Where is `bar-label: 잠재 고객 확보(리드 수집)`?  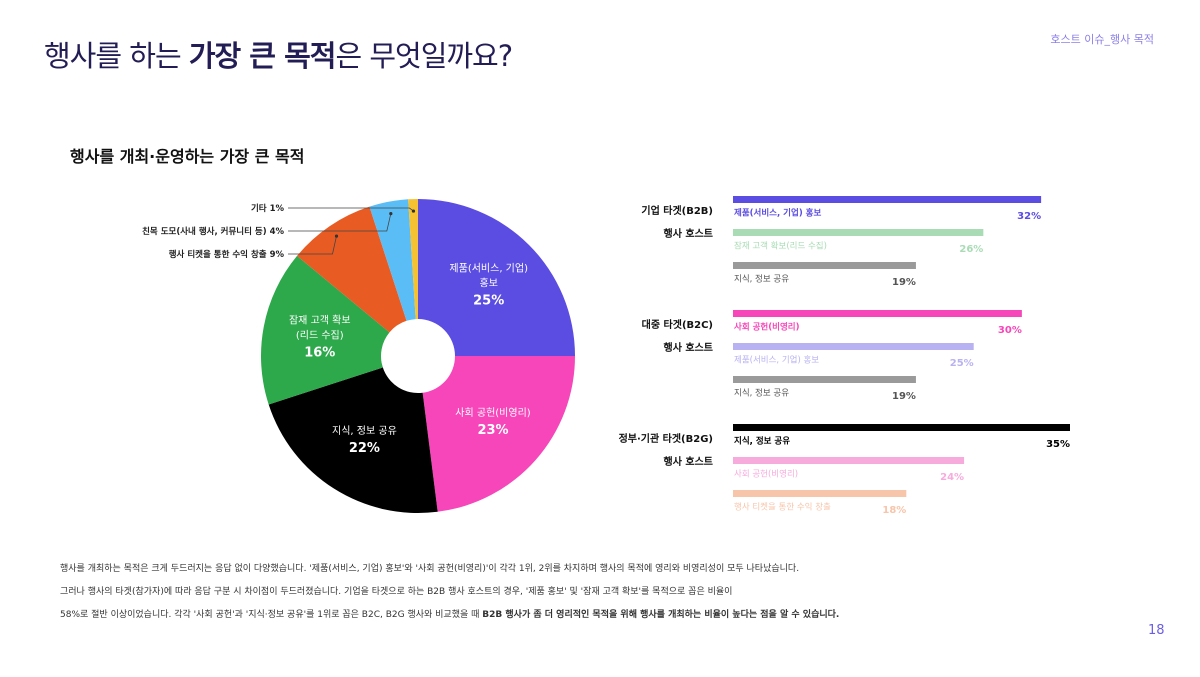
bar-label: 잠재 고객 확보(리드 수집) is located at coordinates (780, 246).